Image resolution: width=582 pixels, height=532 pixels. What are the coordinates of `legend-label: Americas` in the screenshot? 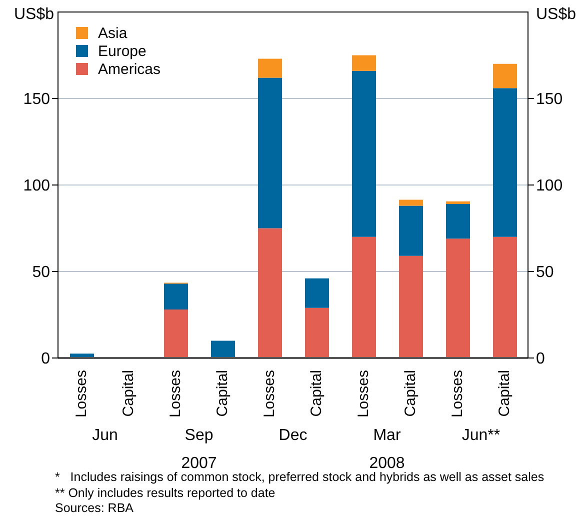 It's located at (129, 69).